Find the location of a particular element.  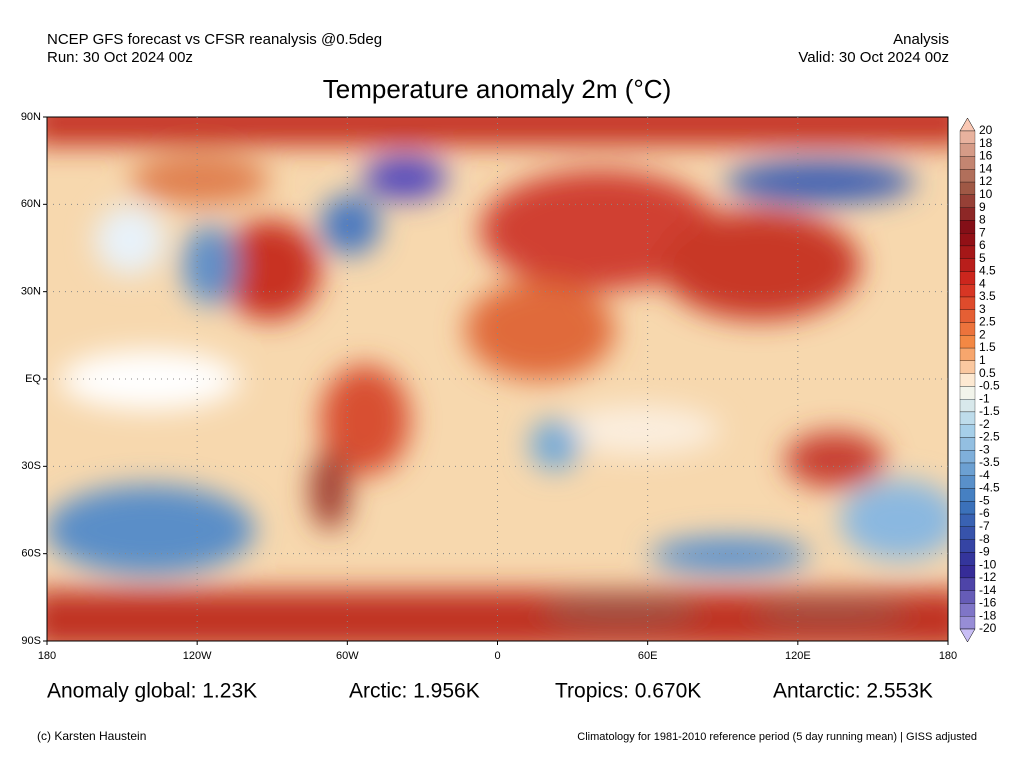

colorbar-label: -1.5 is located at coordinates (989, 411).